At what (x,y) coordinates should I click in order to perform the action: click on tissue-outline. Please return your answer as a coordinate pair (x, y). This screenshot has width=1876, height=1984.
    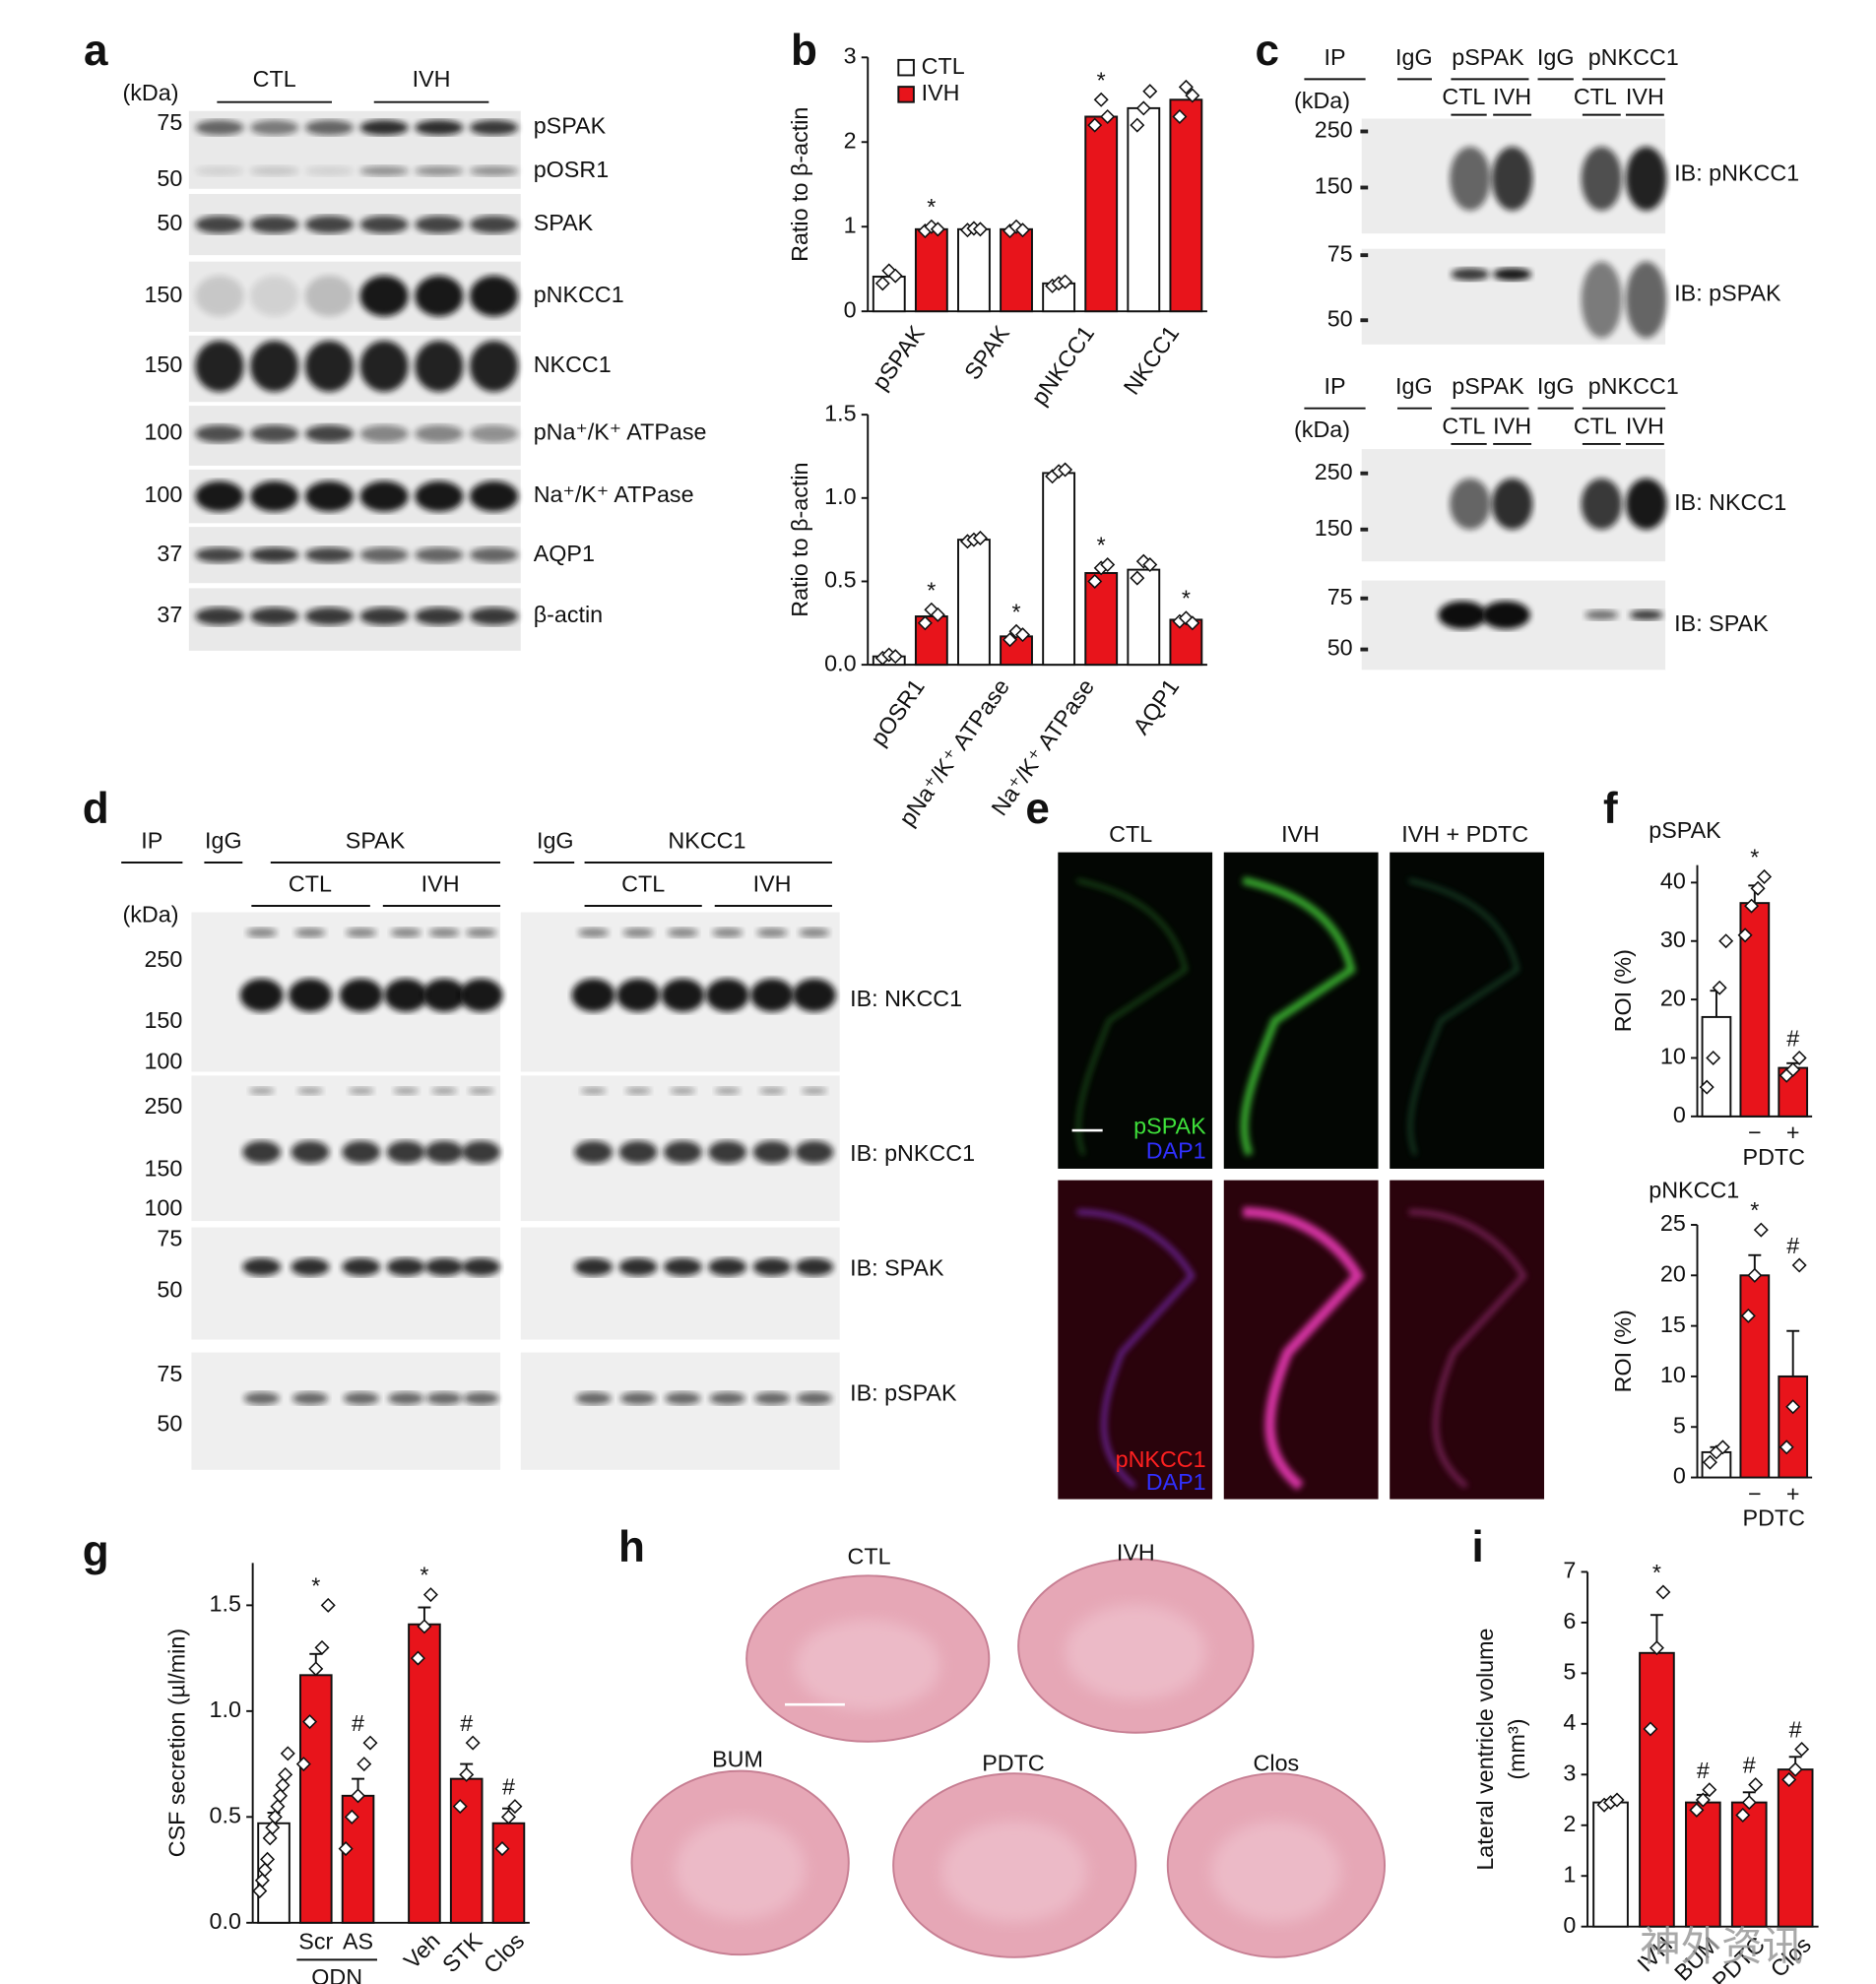
    Looking at the image, I should click on (1464, 1017).